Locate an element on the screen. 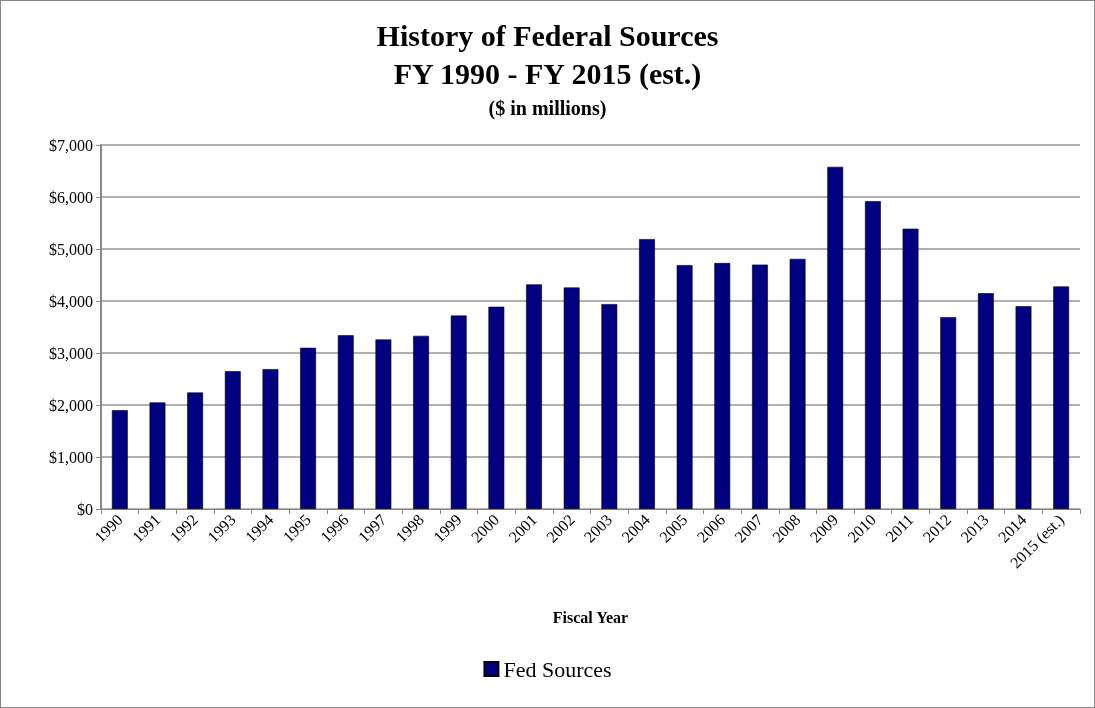 Image resolution: width=1095 pixels, height=708 pixels. x-axis-title: Fiscal Year is located at coordinates (590, 617).